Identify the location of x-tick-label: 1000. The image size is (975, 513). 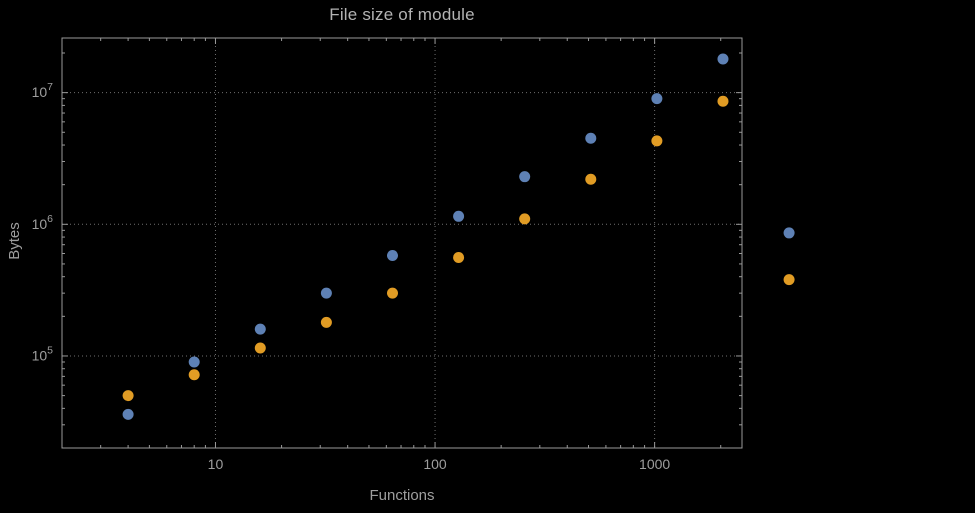
(654, 464).